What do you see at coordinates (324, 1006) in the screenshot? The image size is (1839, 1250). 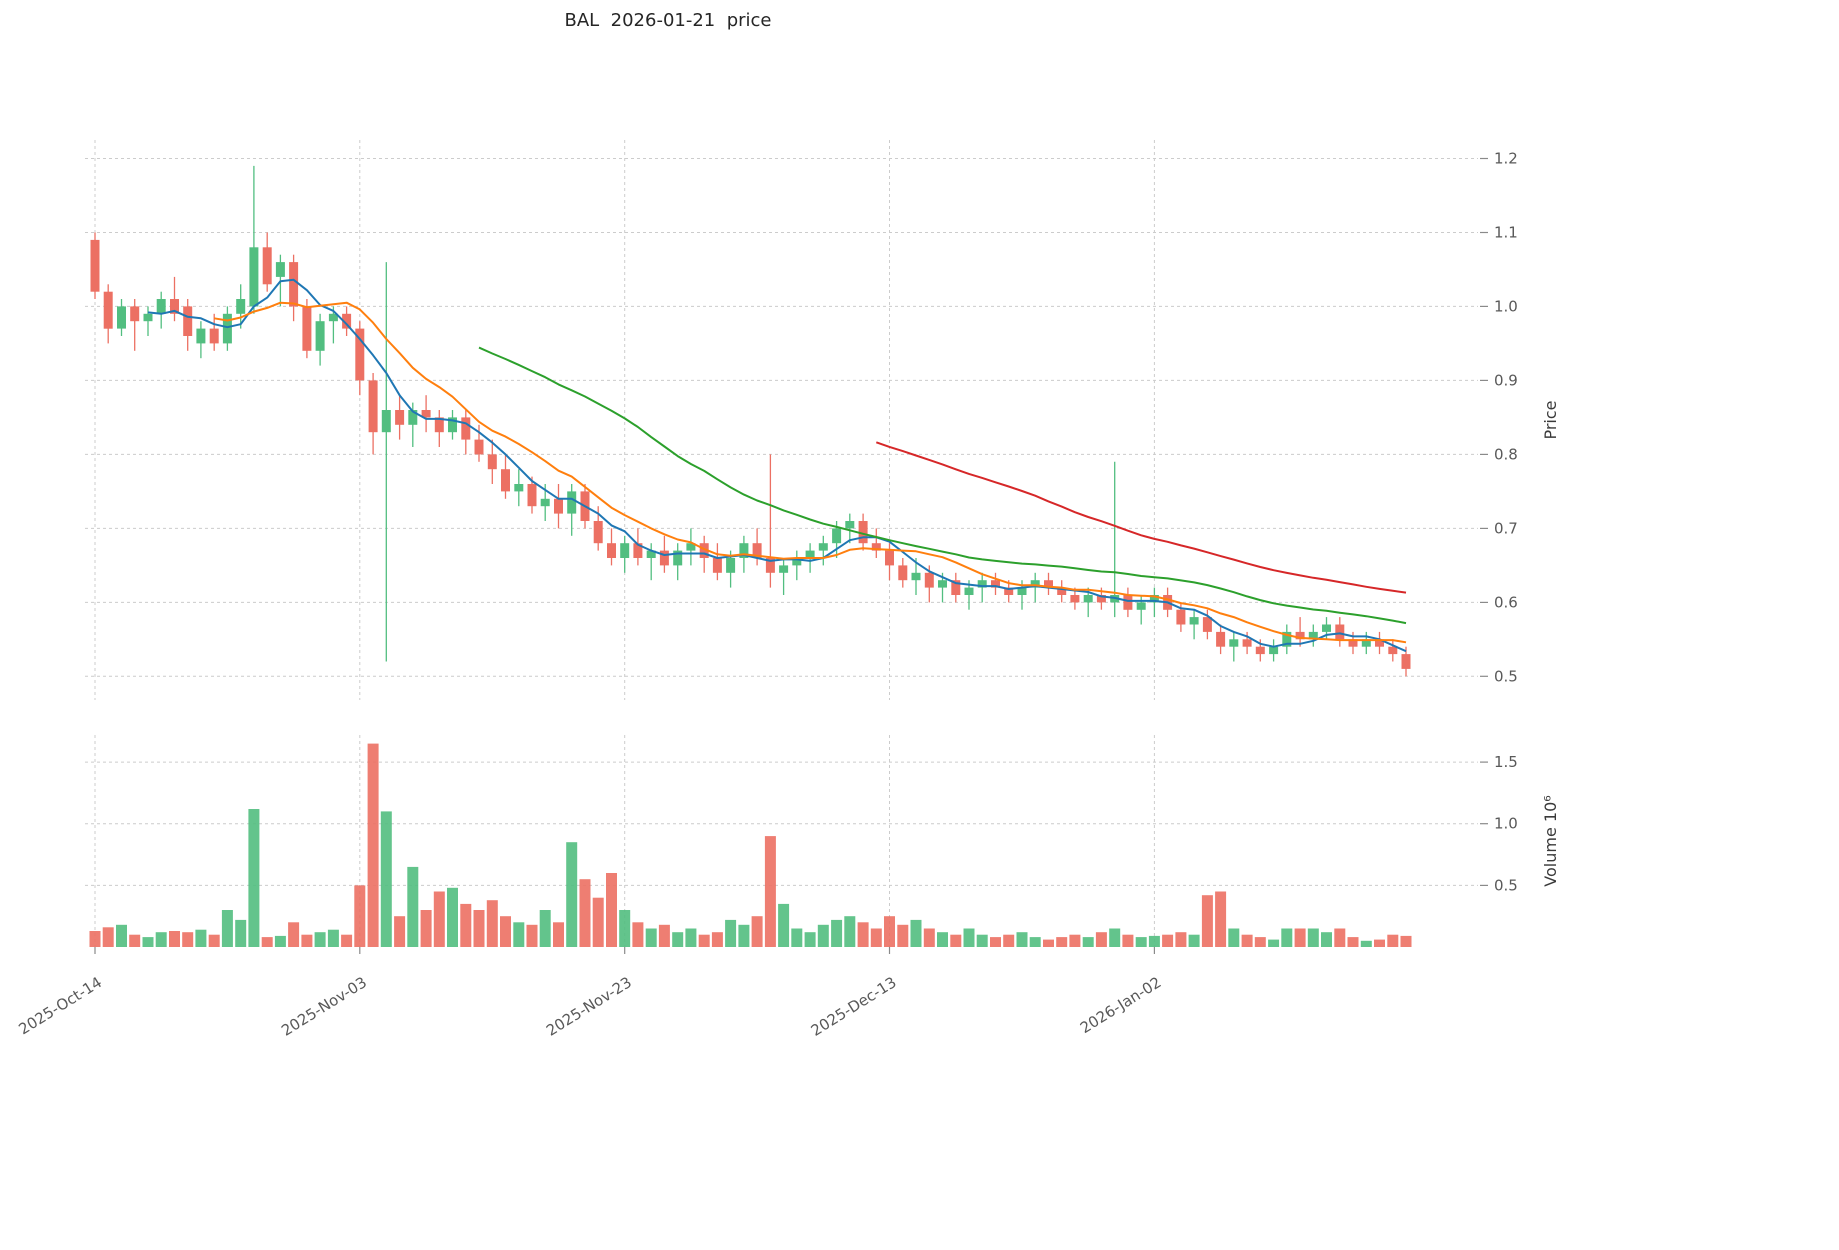 I see `date-tick-label: 2025-Nov-03` at bounding box center [324, 1006].